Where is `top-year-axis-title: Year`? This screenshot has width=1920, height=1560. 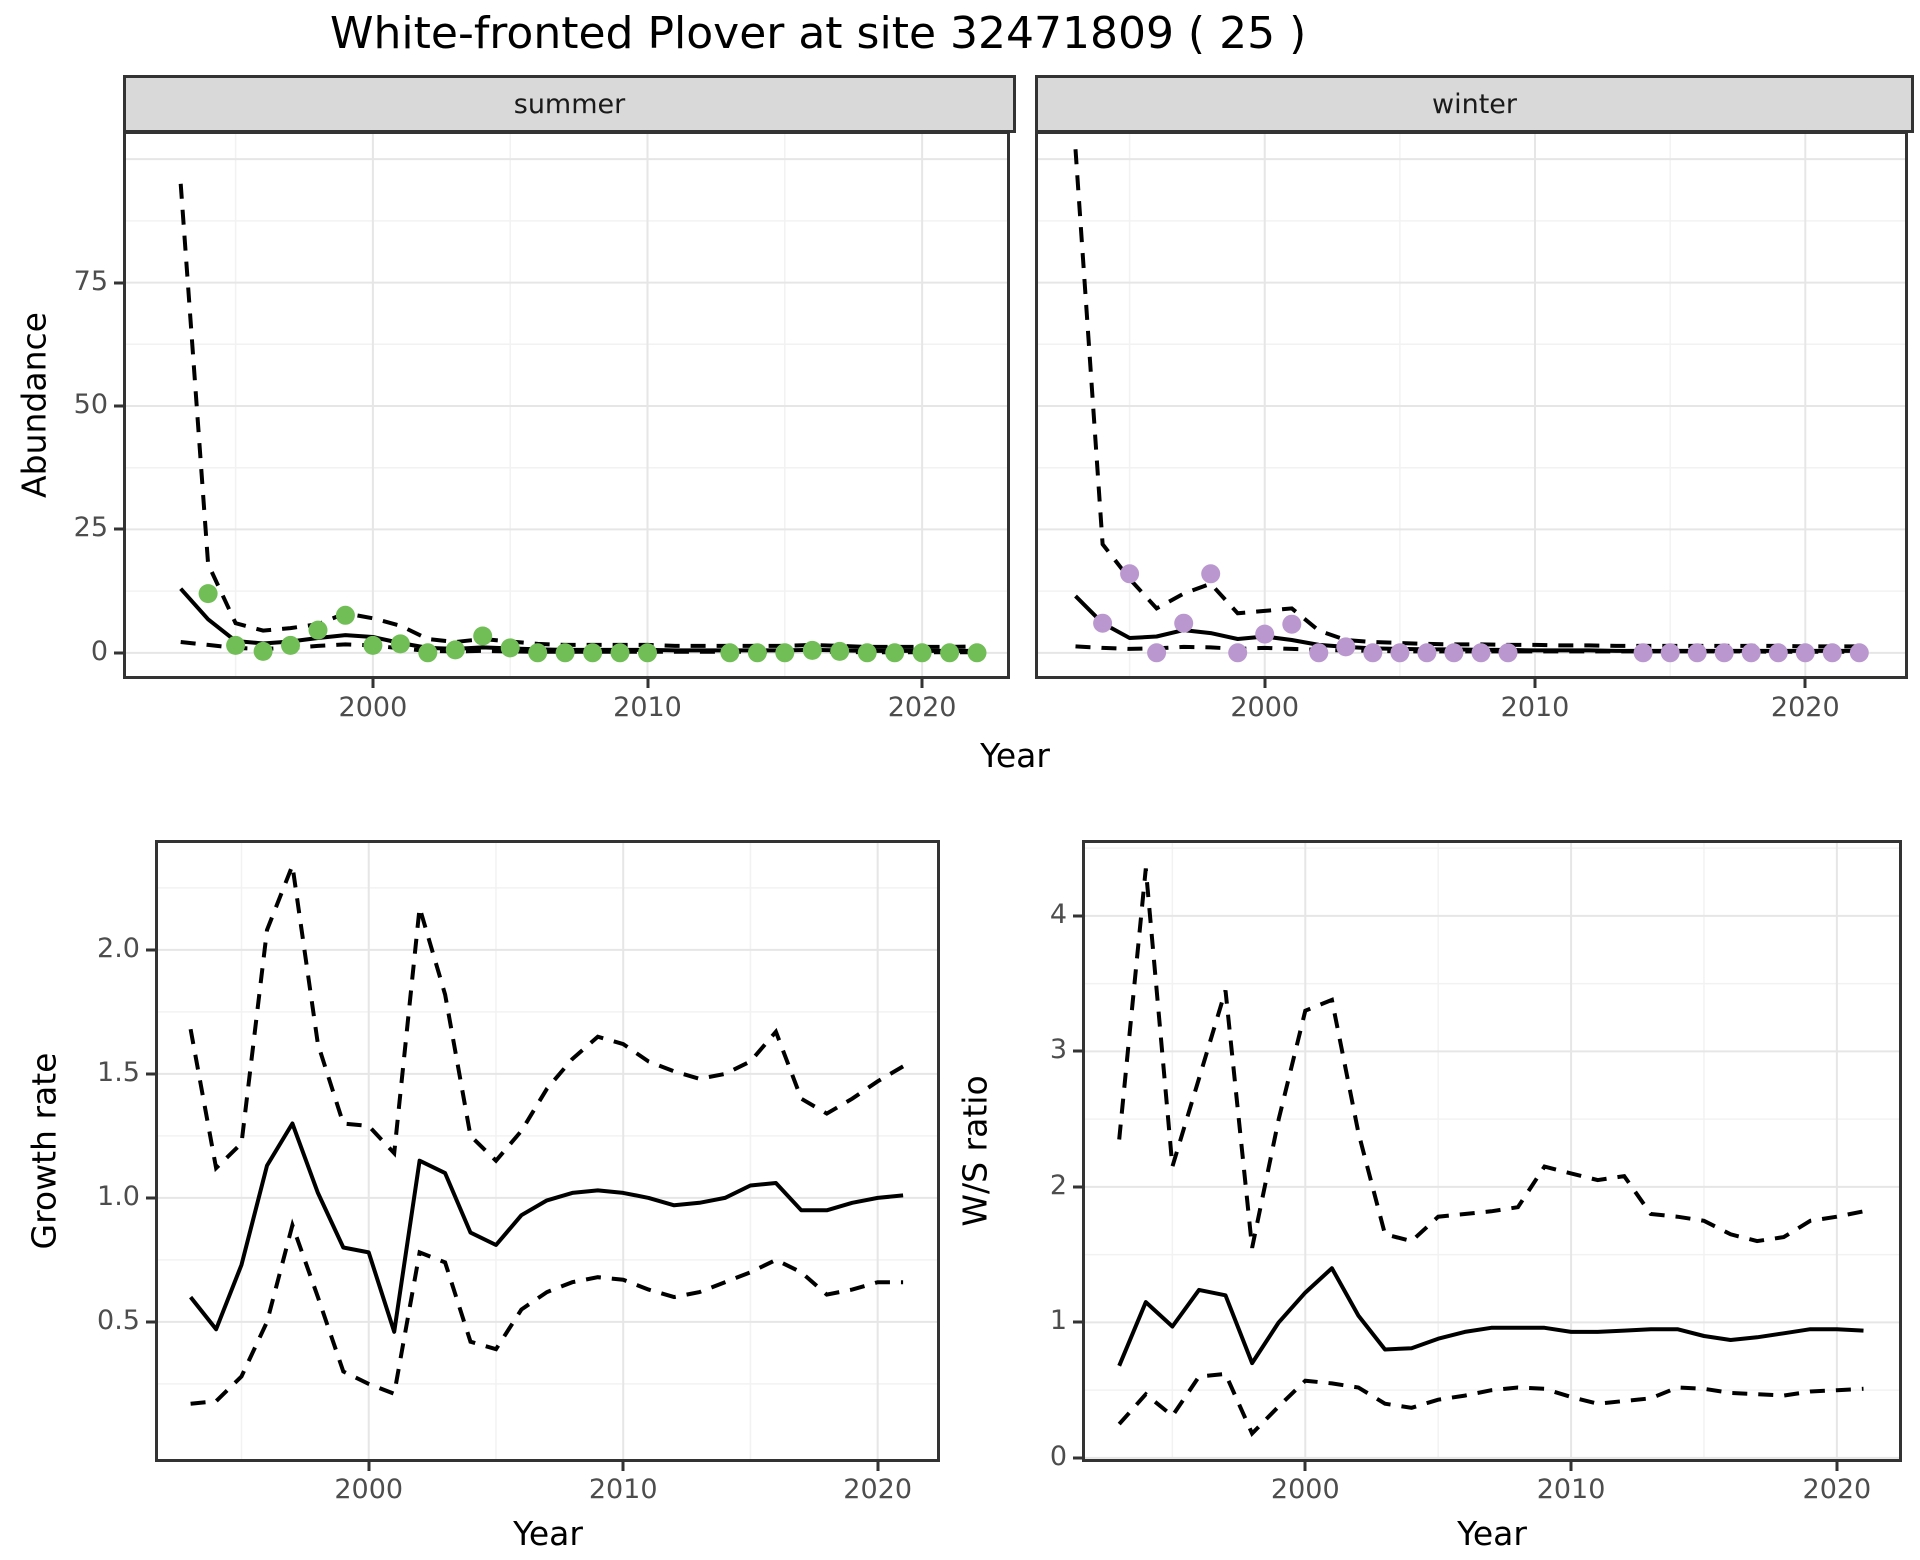 top-year-axis-title: Year is located at coordinates (1015, 755).